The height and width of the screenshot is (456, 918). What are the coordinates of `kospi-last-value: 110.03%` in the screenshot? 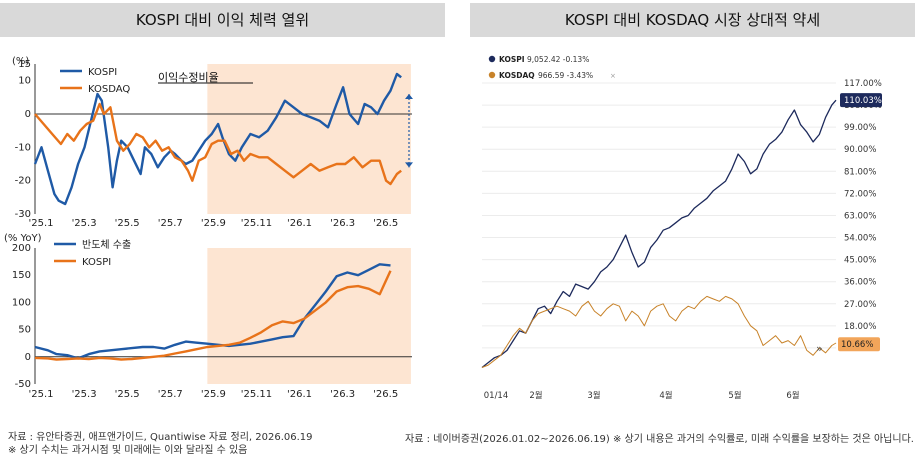 It's located at (863, 101).